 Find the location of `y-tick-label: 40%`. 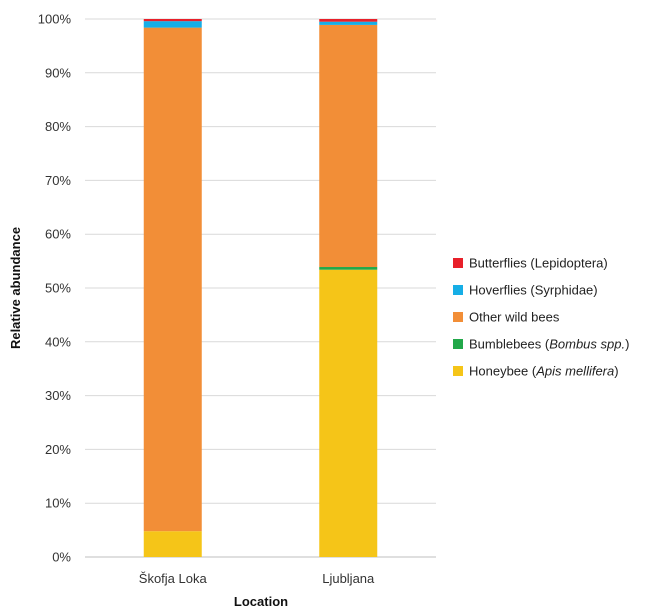

y-tick-label: 40% is located at coordinates (58, 341).